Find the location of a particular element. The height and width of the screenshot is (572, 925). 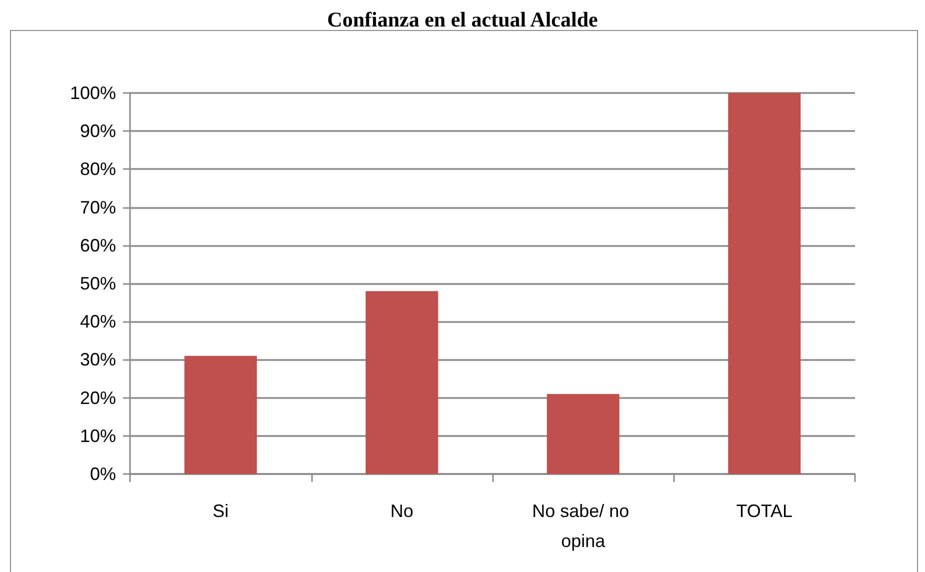

y-tick-label: 90% is located at coordinates (98, 131).